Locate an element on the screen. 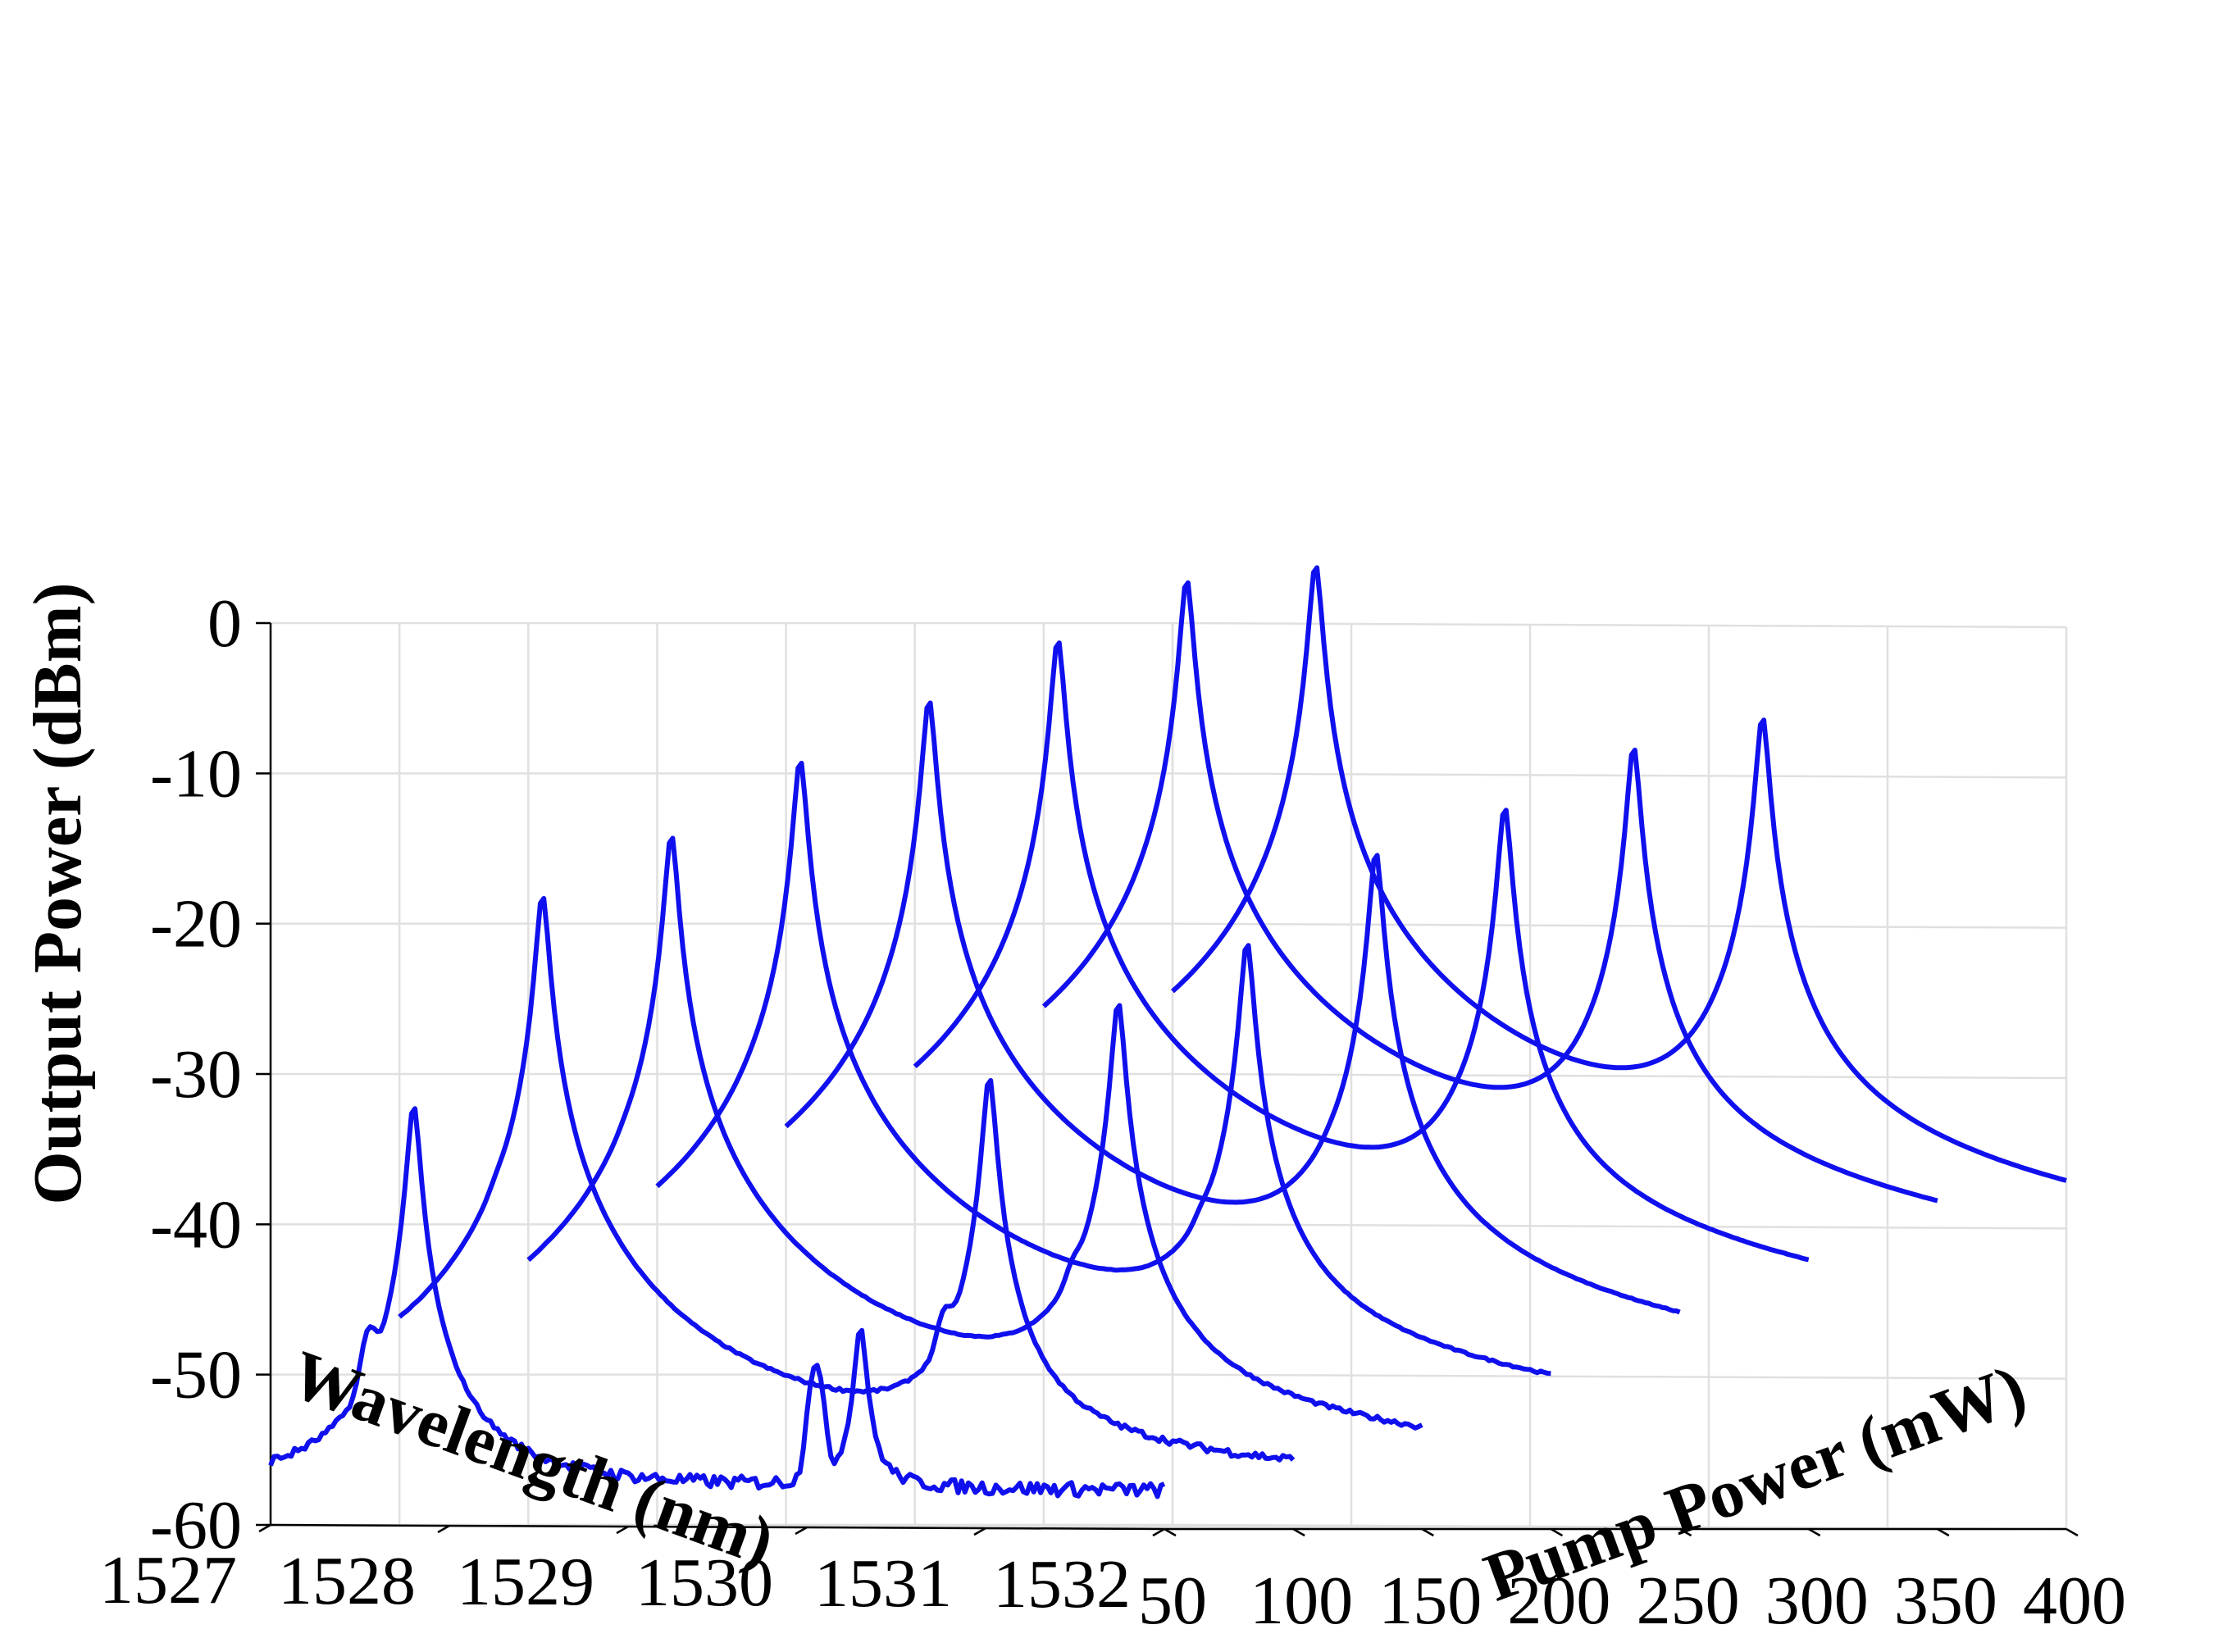 The image size is (2218, 1652). y-tick-label: 200 is located at coordinates (1558, 1601).